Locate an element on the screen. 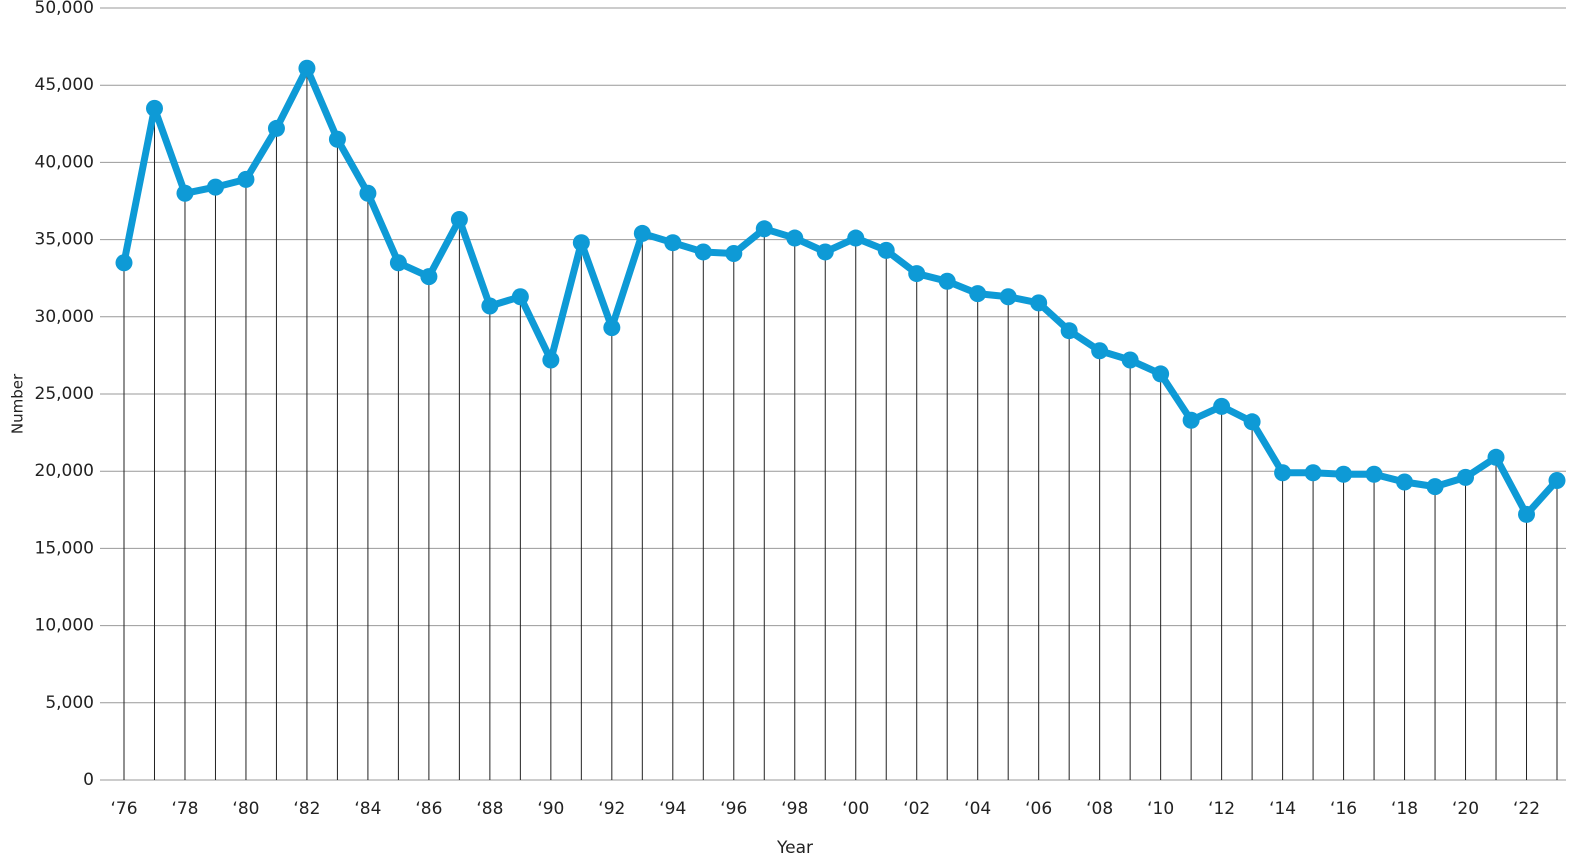 The image size is (1577, 867). x-tick-label: ‘18 is located at coordinates (1404, 809).